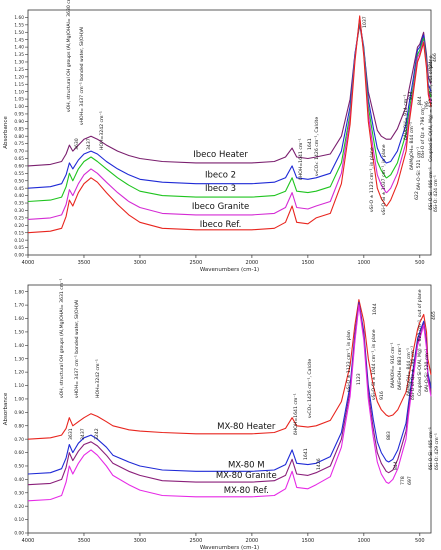 The width and height of the screenshot is (441, 550). I want to click on y-tick-label: 1.80, so click(19, 292).